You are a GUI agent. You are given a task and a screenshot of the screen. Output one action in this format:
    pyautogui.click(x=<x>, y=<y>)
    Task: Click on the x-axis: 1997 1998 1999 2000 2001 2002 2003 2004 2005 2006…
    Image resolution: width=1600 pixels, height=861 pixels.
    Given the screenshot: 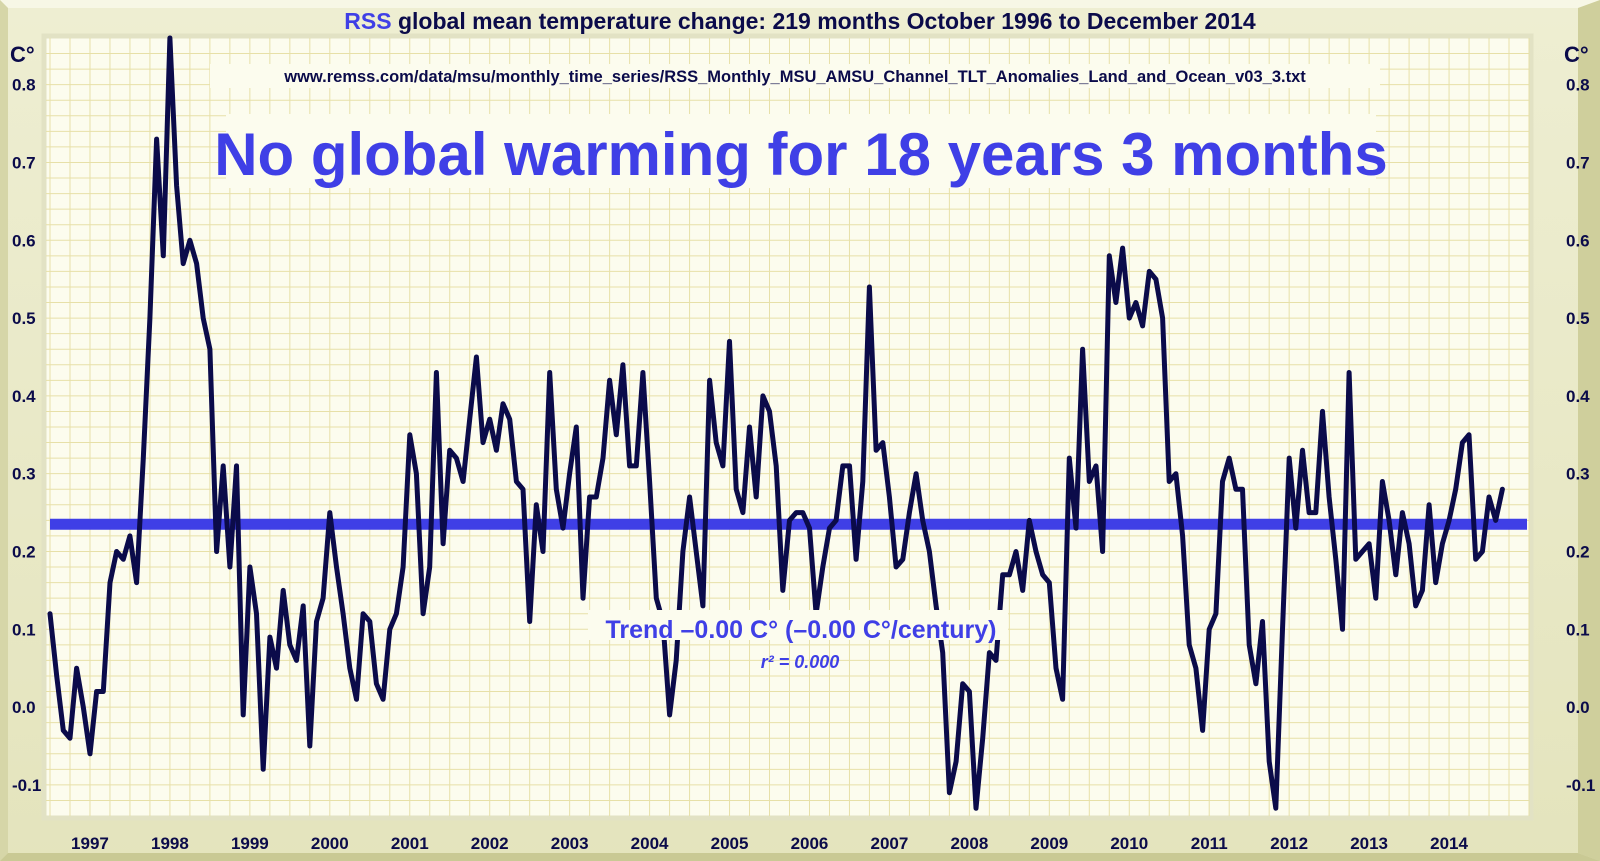 What is the action you would take?
    pyautogui.click(x=769, y=843)
    